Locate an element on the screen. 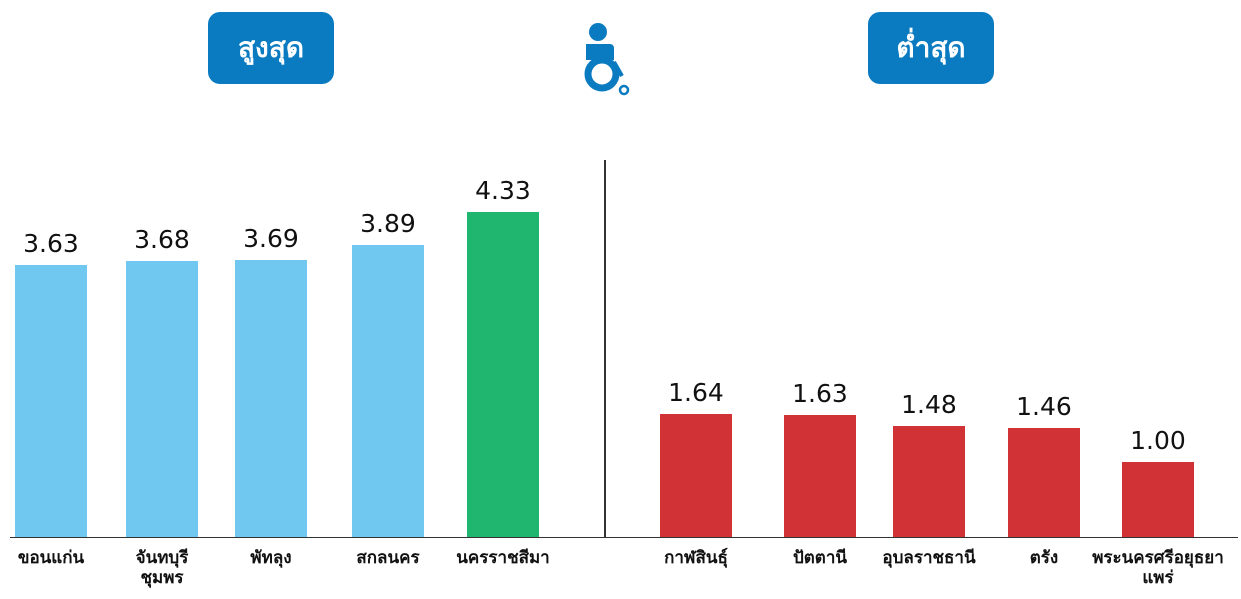  baseline is located at coordinates (624, 537).